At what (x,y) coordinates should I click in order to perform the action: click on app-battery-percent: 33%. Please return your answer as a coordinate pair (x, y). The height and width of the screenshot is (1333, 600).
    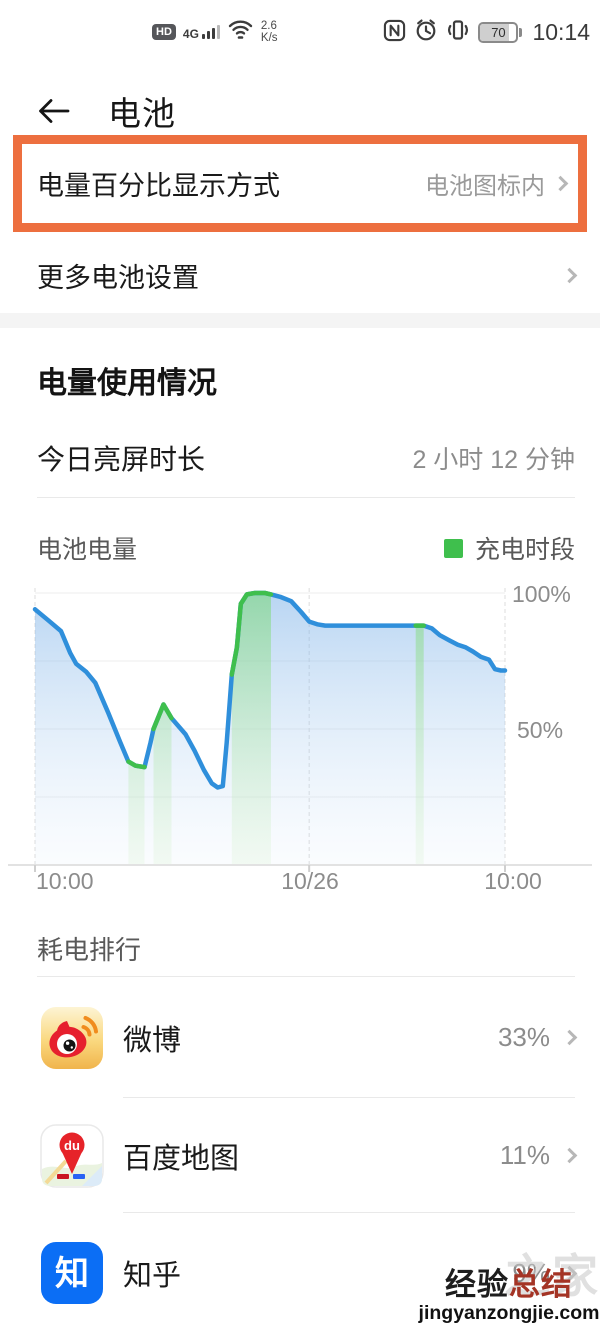
    Looking at the image, I should click on (523, 1037).